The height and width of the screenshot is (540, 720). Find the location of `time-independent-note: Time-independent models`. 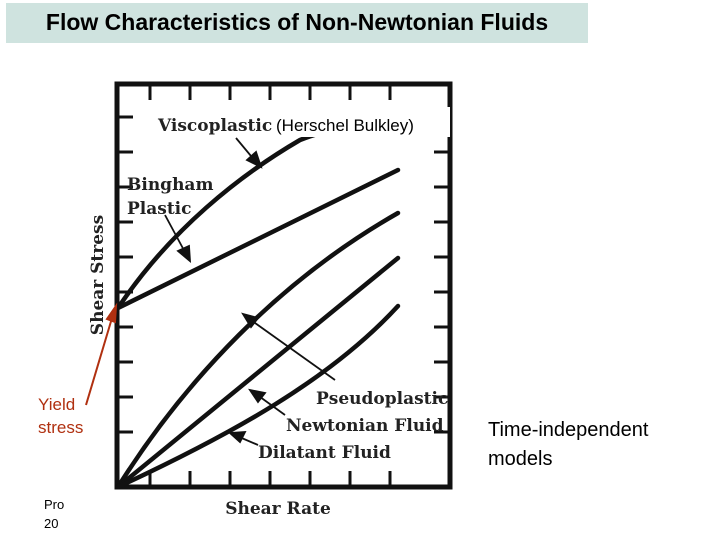

time-independent-note: Time-independent models is located at coordinates (568, 445).